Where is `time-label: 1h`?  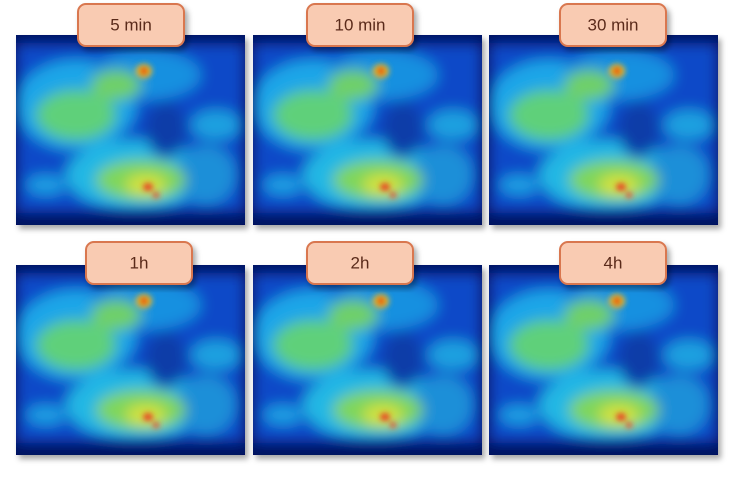
time-label: 1h is located at coordinates (139, 262).